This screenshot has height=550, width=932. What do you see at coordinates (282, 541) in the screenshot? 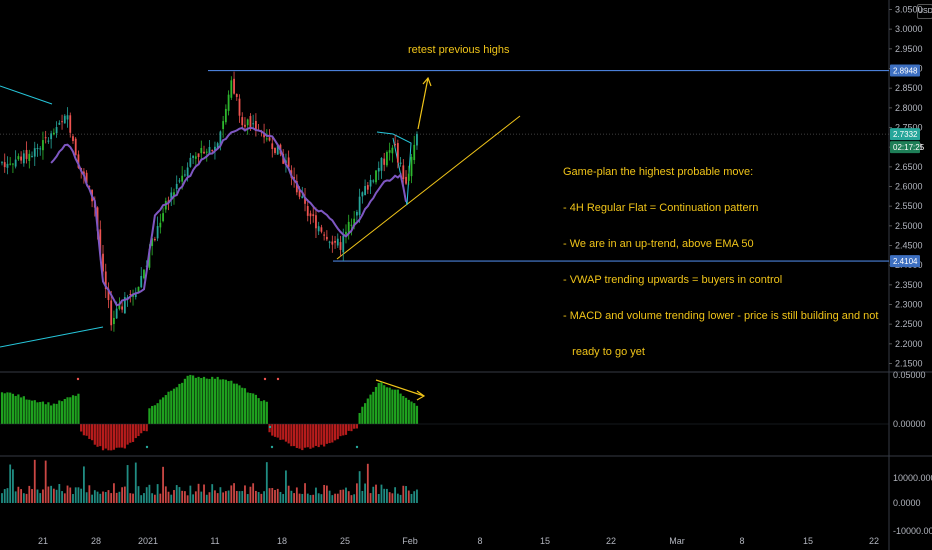
I see `time-axis-label: 18` at bounding box center [282, 541].